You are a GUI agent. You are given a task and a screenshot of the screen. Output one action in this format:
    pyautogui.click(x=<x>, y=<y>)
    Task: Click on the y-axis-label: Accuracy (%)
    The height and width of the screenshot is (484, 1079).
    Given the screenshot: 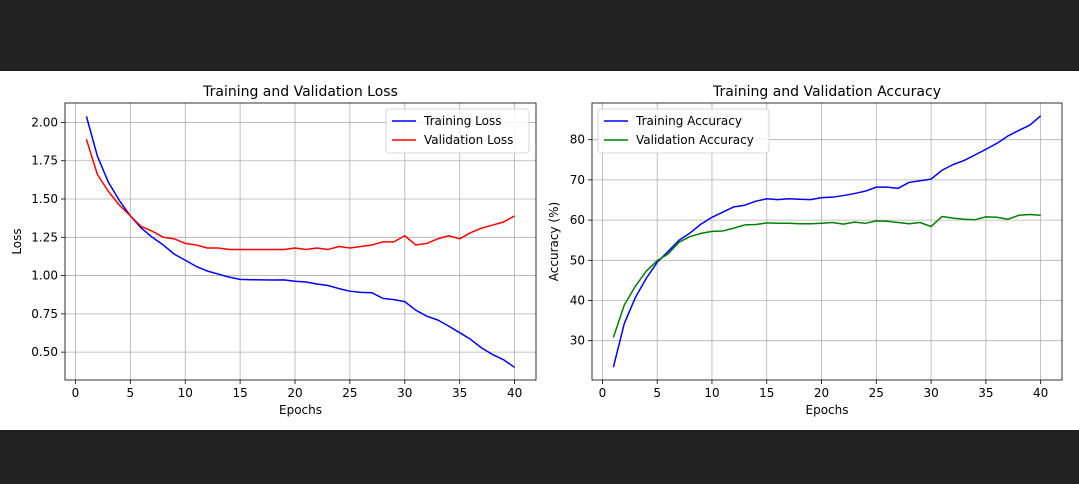 What is the action you would take?
    pyautogui.click(x=554, y=241)
    